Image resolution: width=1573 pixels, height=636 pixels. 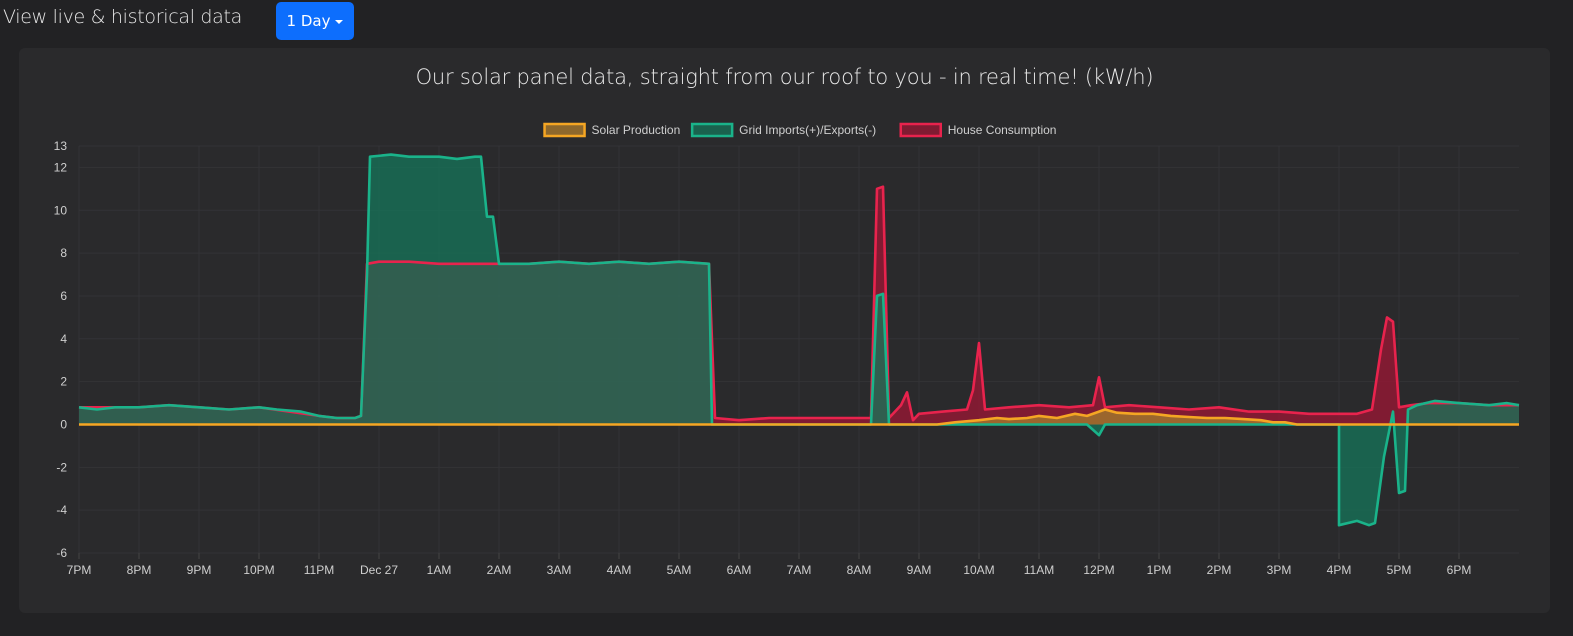 I want to click on x-tick-label: 10AM, so click(x=978, y=570).